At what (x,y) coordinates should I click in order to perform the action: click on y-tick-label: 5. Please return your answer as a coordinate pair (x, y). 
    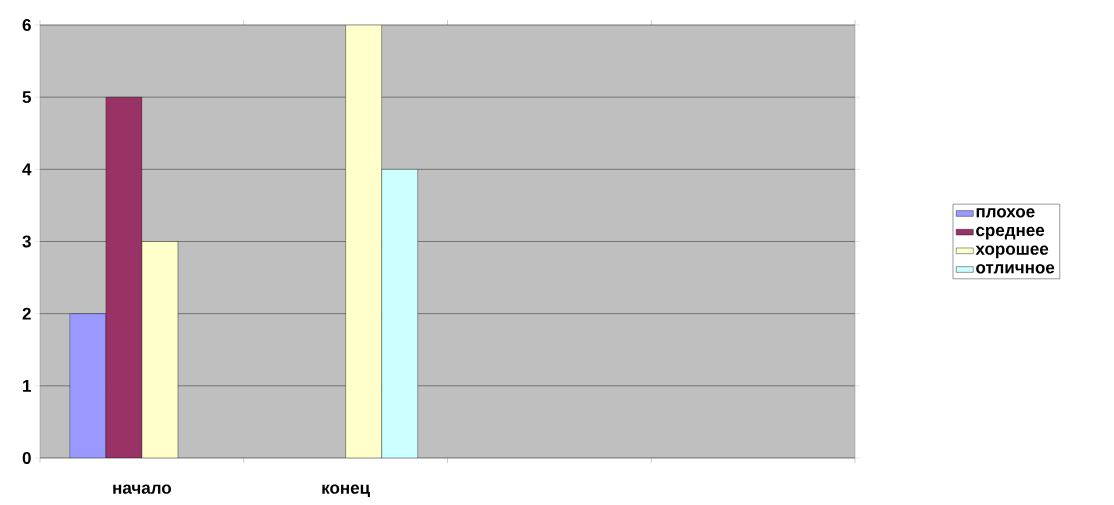
    Looking at the image, I should click on (27, 97).